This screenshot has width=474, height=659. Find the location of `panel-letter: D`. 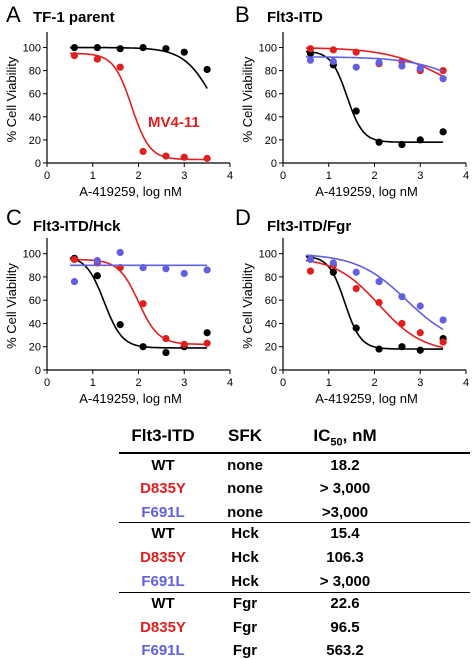

panel-letter: D is located at coordinates (243, 217).